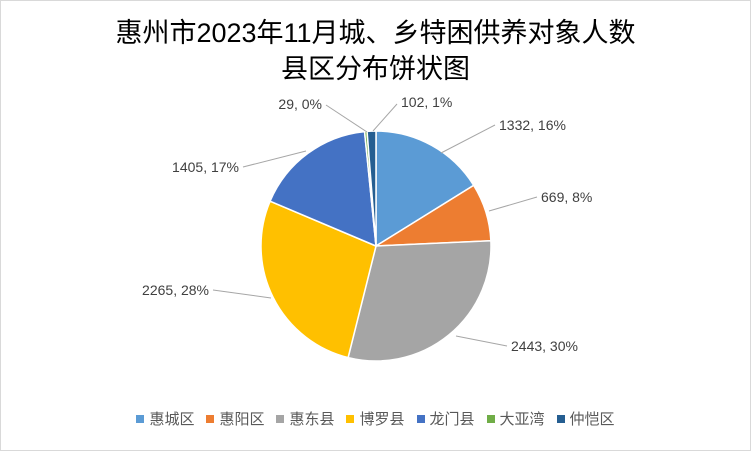  I want to click on legend-item: 博罗县, so click(375, 418).